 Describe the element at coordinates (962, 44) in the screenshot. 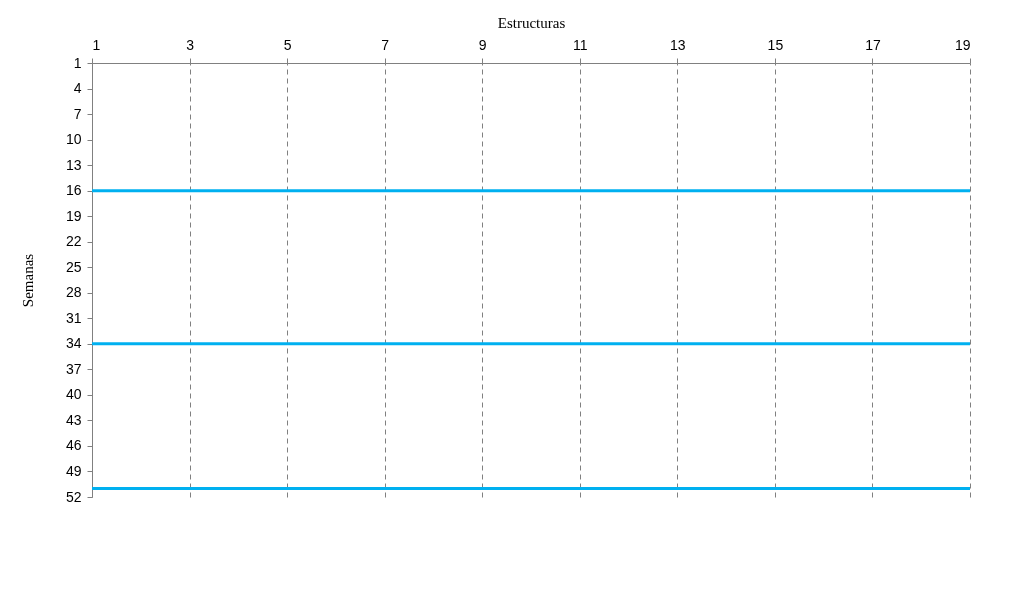

I see `x-tick-label: 19` at that location.